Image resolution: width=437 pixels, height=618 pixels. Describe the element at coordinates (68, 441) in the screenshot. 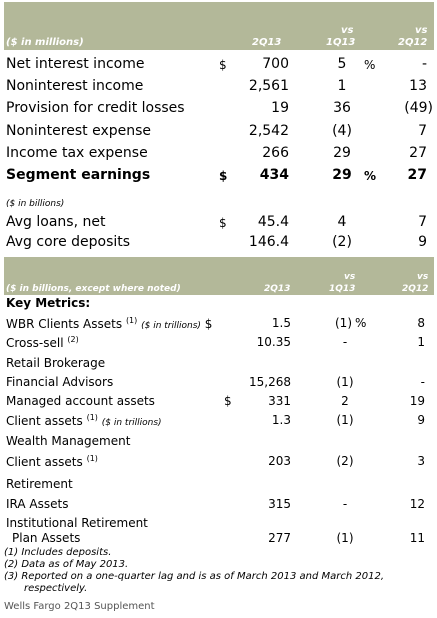

I see `section-title: Wealth Management` at that location.